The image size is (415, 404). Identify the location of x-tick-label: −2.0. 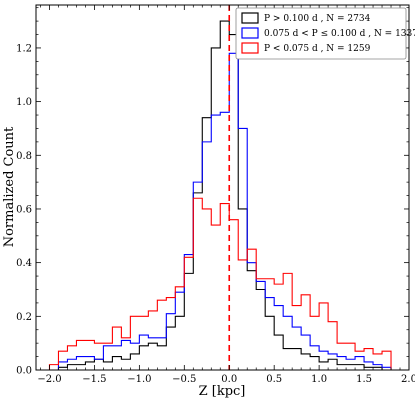
(49, 379).